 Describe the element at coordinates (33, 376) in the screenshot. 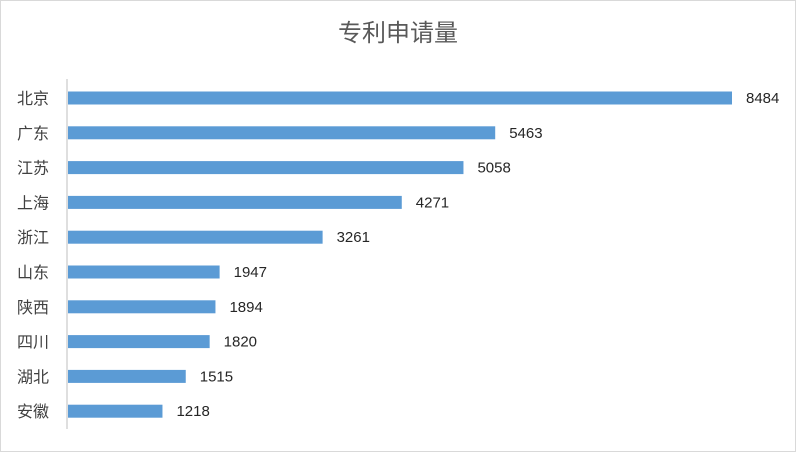

I see `category-label: 湖北` at that location.